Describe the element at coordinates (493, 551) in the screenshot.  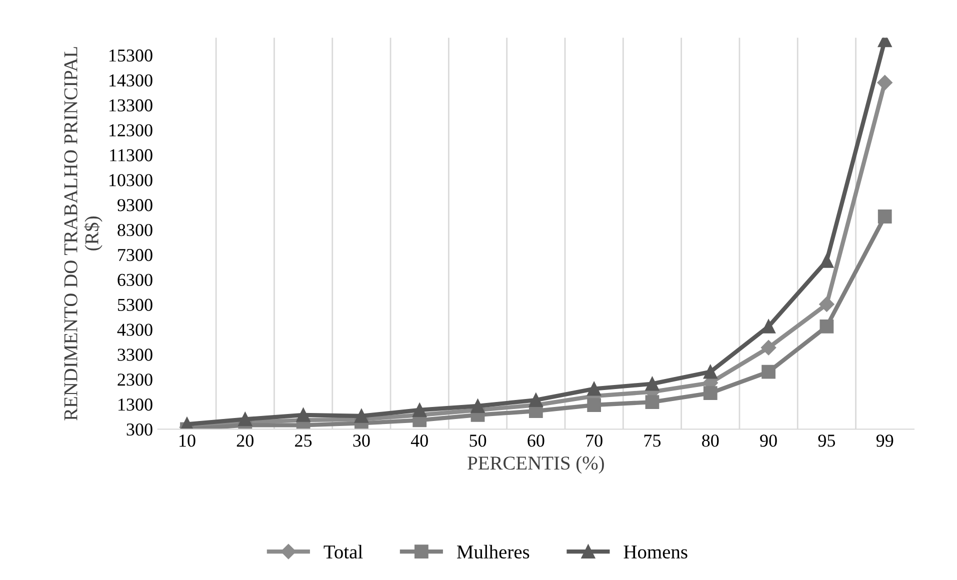
I see `legend-label: Mulheres` at that location.